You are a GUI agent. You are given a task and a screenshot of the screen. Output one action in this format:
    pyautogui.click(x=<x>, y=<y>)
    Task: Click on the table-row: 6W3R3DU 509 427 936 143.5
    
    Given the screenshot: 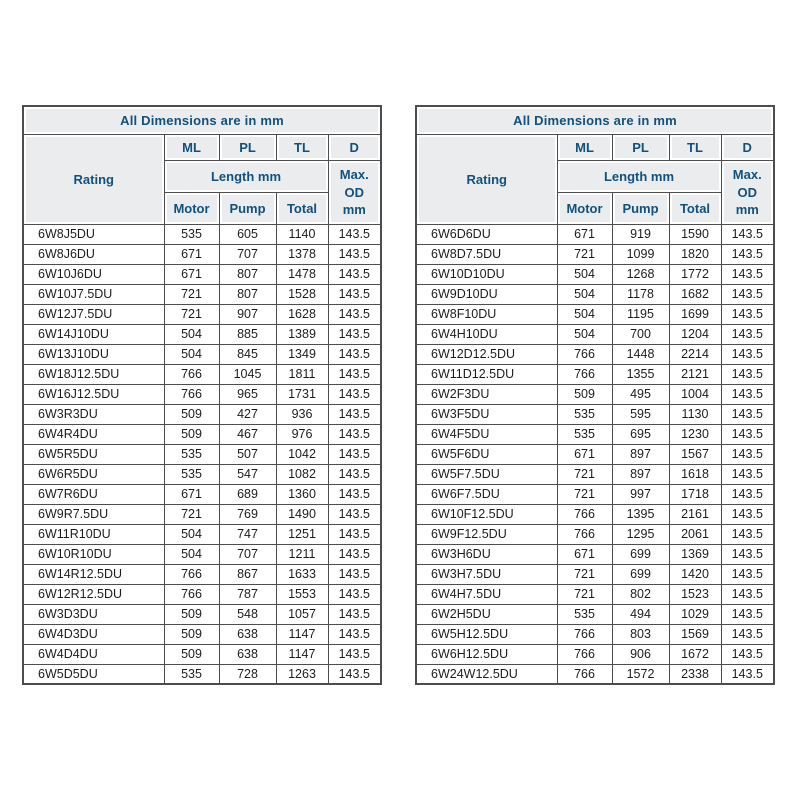 What is the action you would take?
    pyautogui.click(x=202, y=414)
    